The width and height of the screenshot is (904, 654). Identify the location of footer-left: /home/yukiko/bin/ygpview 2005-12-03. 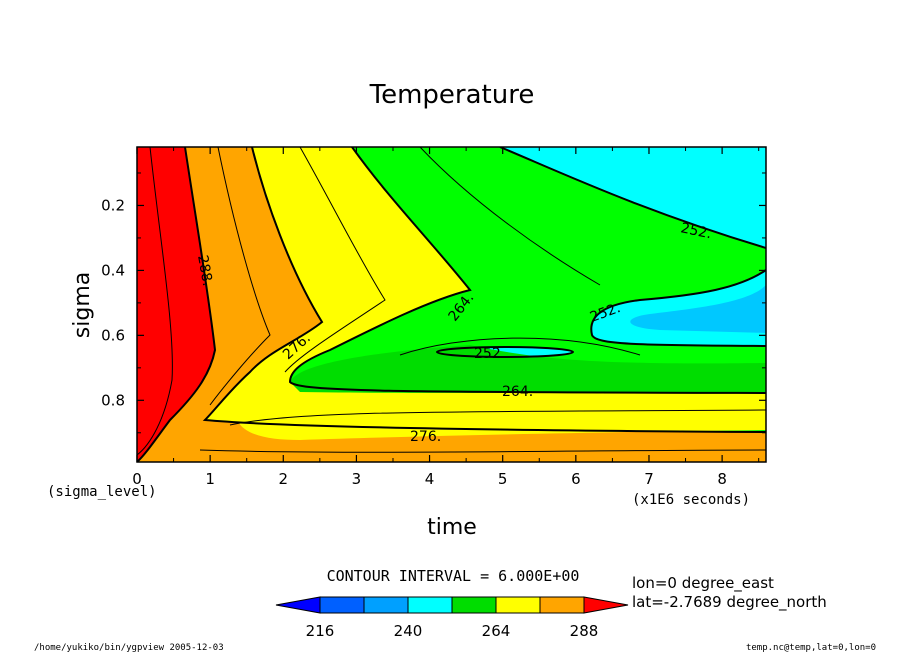
(129, 648).